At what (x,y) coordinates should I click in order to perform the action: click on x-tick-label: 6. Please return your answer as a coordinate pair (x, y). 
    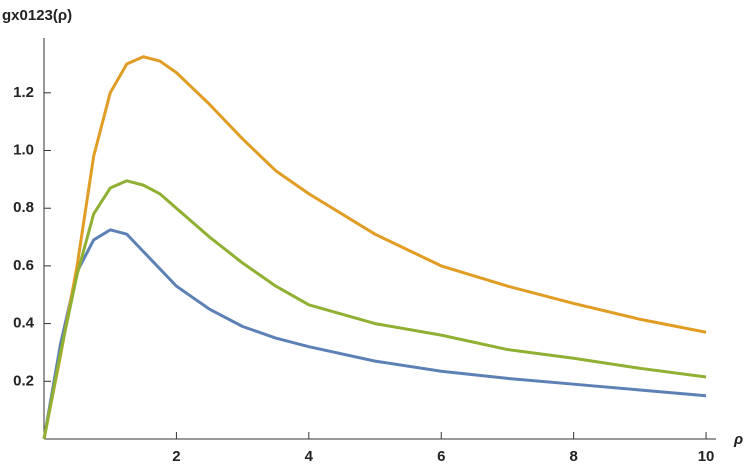
    Looking at the image, I should click on (441, 456).